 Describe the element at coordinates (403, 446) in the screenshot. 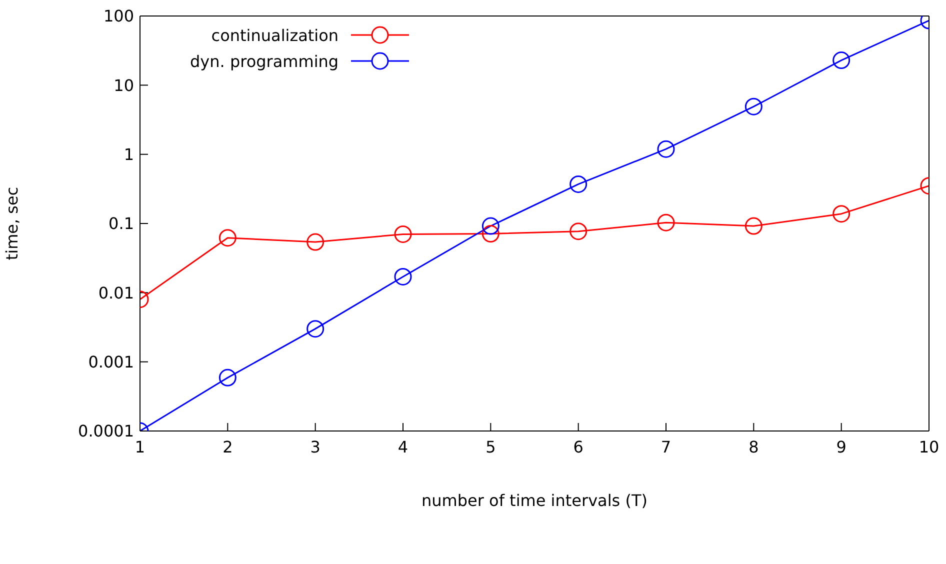

I see `x-tick-label: 4` at that location.